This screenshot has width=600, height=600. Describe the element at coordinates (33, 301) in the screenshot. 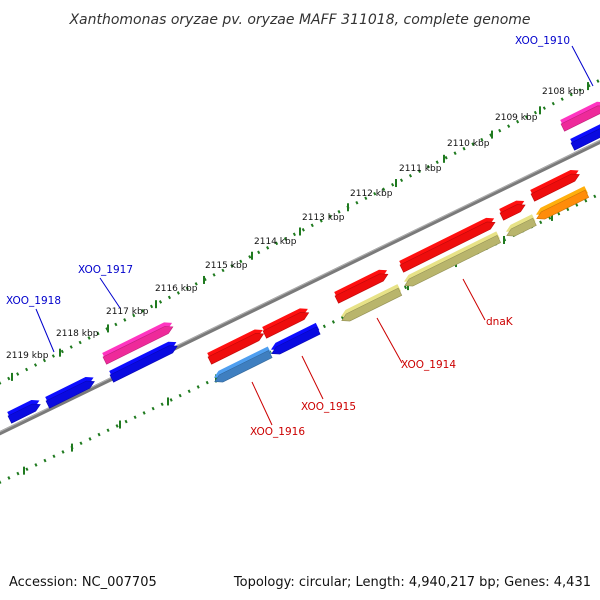

I see `gene-label-xoo-1918: XOO_1918` at that location.